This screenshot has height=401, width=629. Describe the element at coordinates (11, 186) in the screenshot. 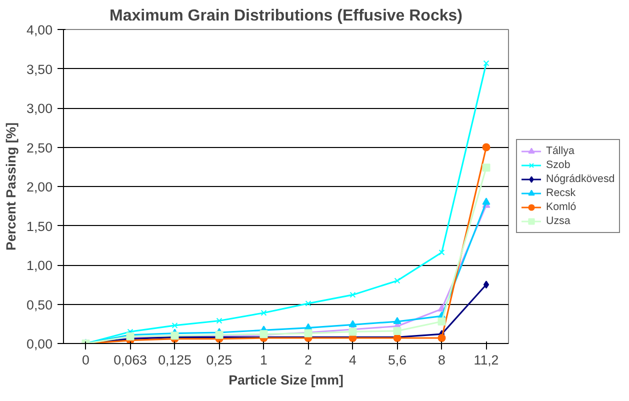

I see `y-axis-title: Percent Passing [%]` at that location.